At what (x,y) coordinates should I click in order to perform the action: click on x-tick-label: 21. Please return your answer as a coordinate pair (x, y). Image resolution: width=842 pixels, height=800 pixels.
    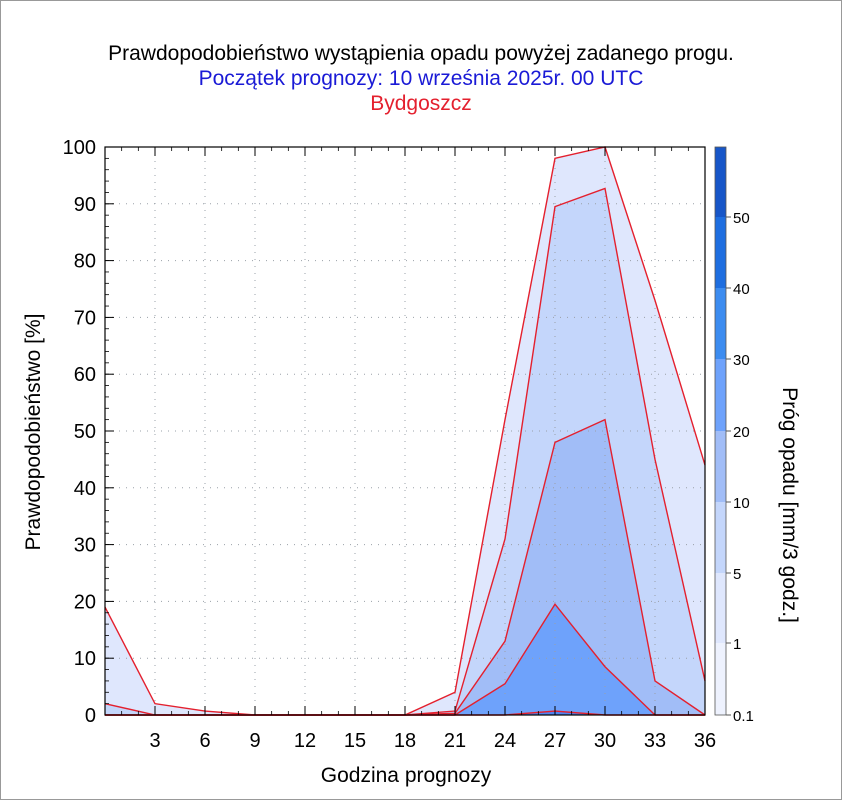
    Looking at the image, I should click on (455, 741).